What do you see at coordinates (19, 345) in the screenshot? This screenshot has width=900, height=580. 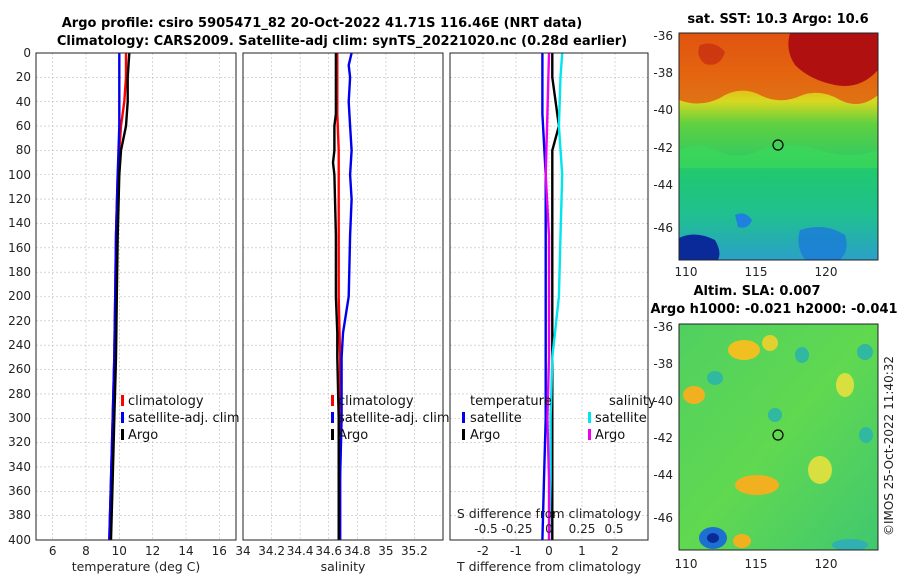 I see `ytick-240: 240` at bounding box center [19, 345].